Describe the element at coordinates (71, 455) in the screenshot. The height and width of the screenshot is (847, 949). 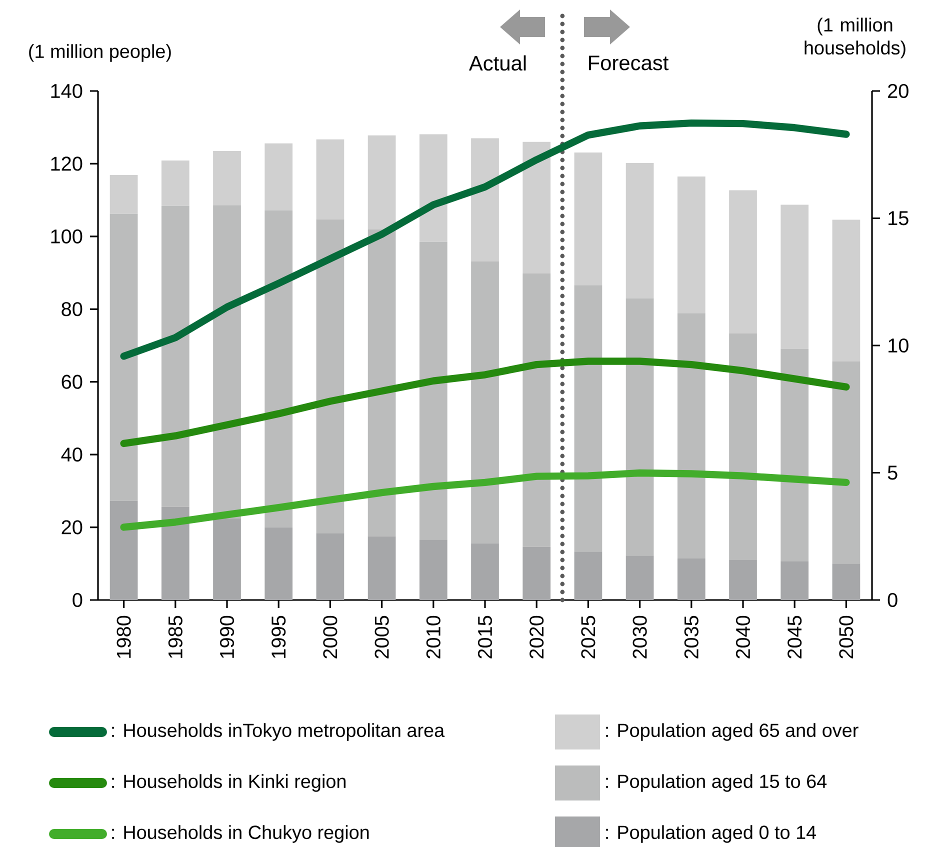
I see `y-tick-label: 40` at that location.